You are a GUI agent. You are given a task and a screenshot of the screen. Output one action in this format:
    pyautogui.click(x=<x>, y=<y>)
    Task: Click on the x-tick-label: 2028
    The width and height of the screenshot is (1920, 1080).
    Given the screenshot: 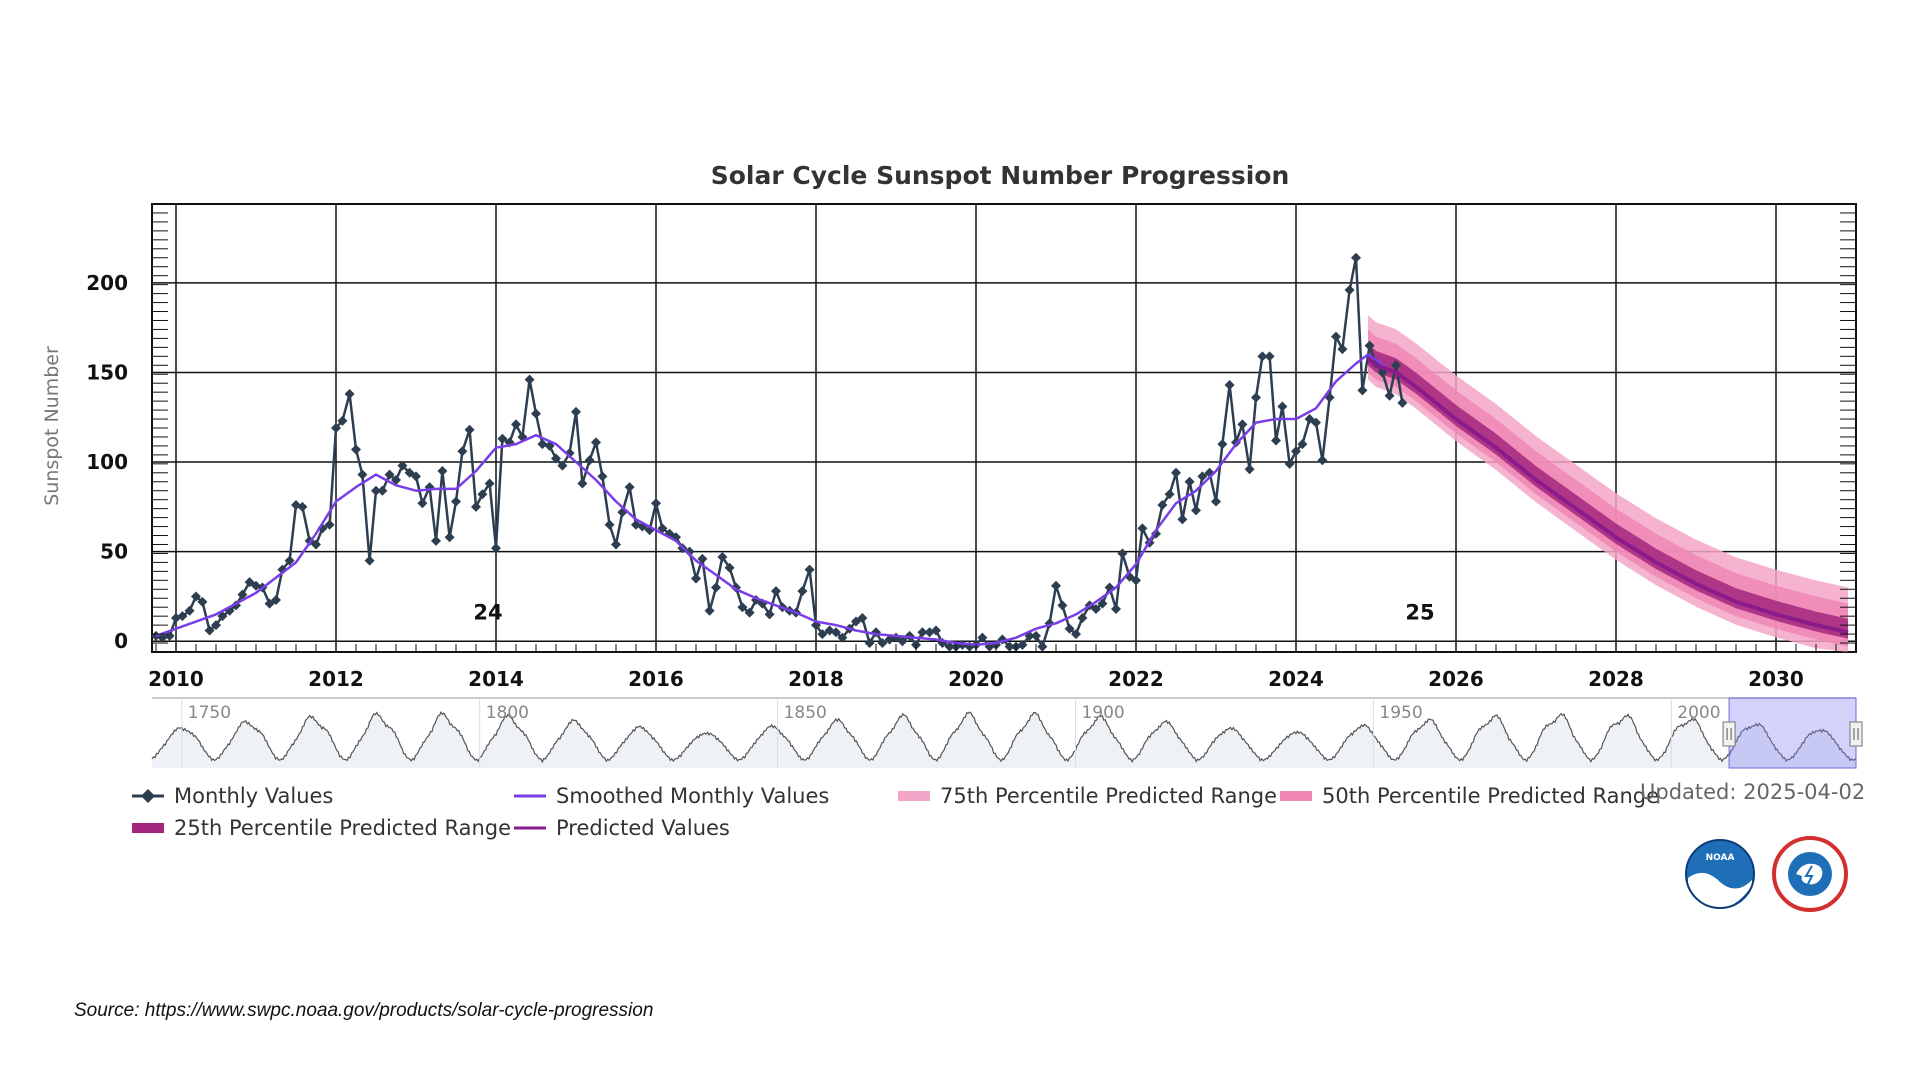 What is the action you would take?
    pyautogui.click(x=1616, y=679)
    